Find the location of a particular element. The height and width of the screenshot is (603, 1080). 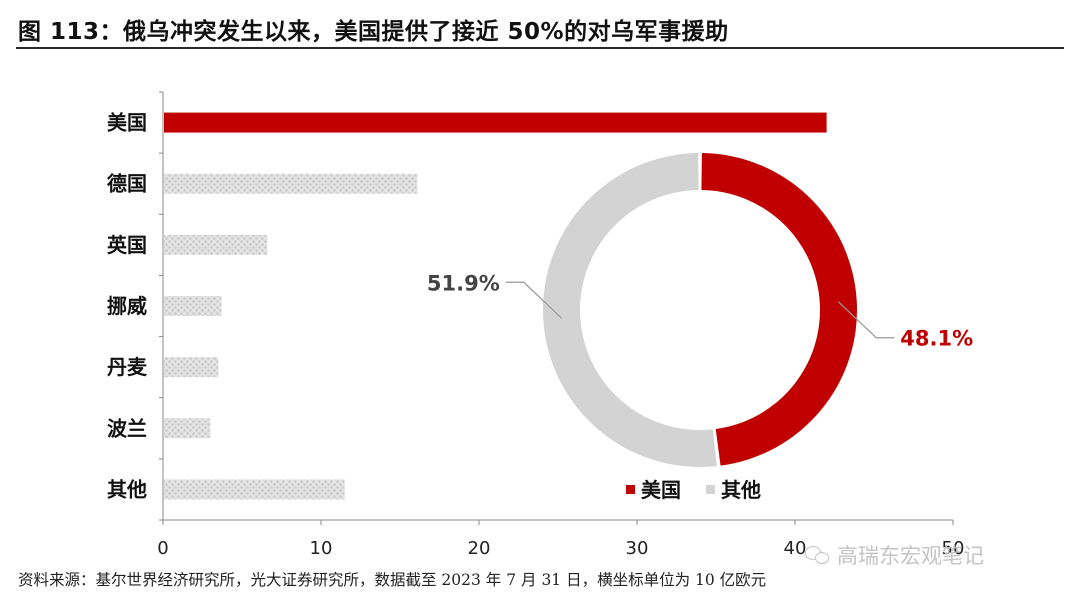

category-label: 挪威 is located at coordinates (127, 306).